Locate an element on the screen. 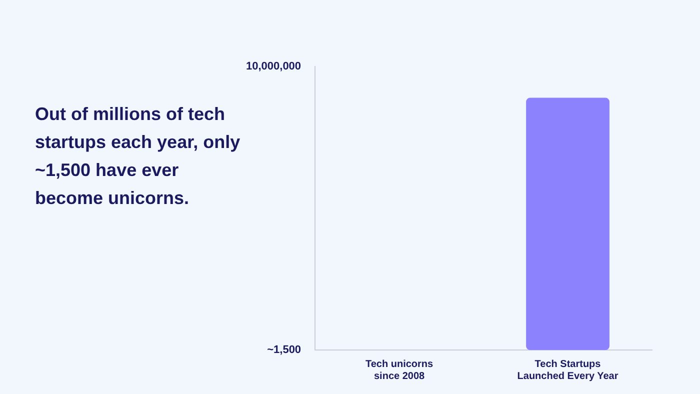 This screenshot has width=700, height=394. x-tick-label: Tech unicorns since 2008 is located at coordinates (399, 370).